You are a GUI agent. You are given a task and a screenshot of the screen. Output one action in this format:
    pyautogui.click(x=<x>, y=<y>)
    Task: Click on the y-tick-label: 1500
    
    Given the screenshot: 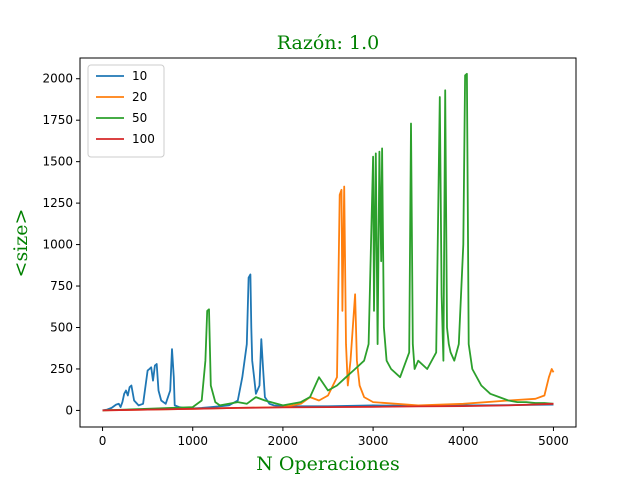 What is the action you would take?
    pyautogui.click(x=57, y=162)
    